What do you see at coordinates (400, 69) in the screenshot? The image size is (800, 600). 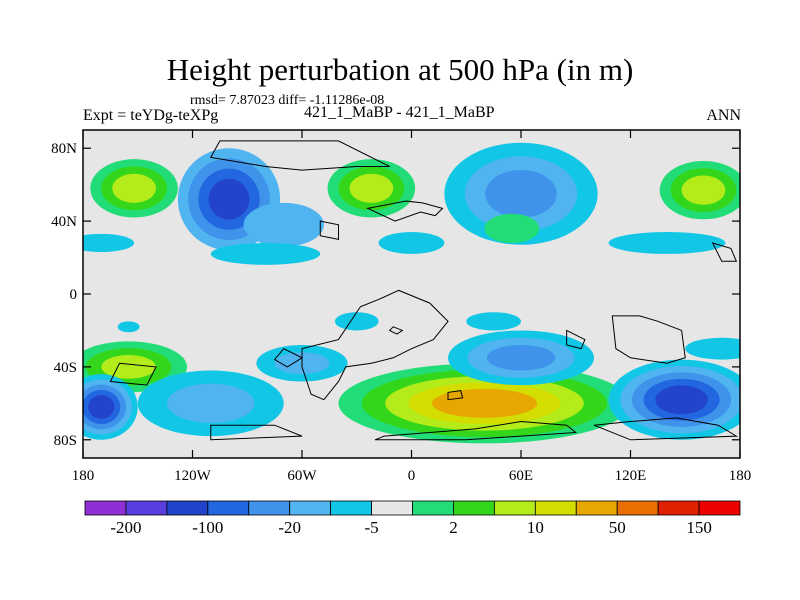 I see `chart-title: Height perturbation at 500 hPa (in m)` at bounding box center [400, 69].